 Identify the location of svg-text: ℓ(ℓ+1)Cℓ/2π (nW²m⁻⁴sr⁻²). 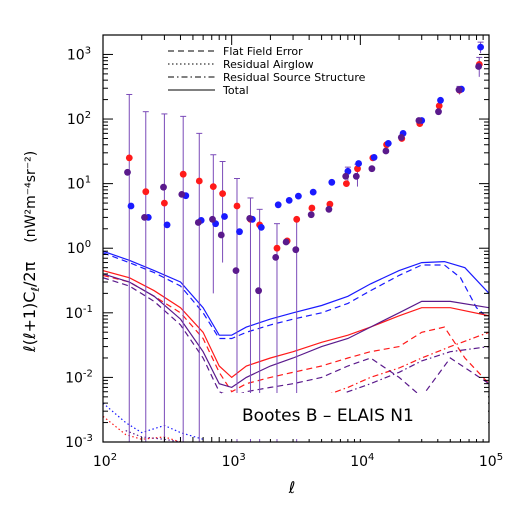
(31, 252).